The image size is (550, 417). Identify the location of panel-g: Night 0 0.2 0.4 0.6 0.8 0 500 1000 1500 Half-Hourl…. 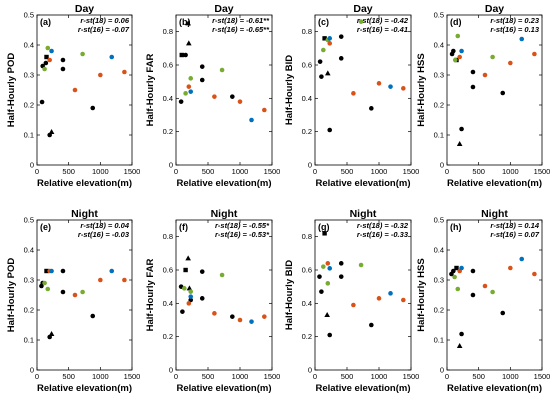
(351, 301).